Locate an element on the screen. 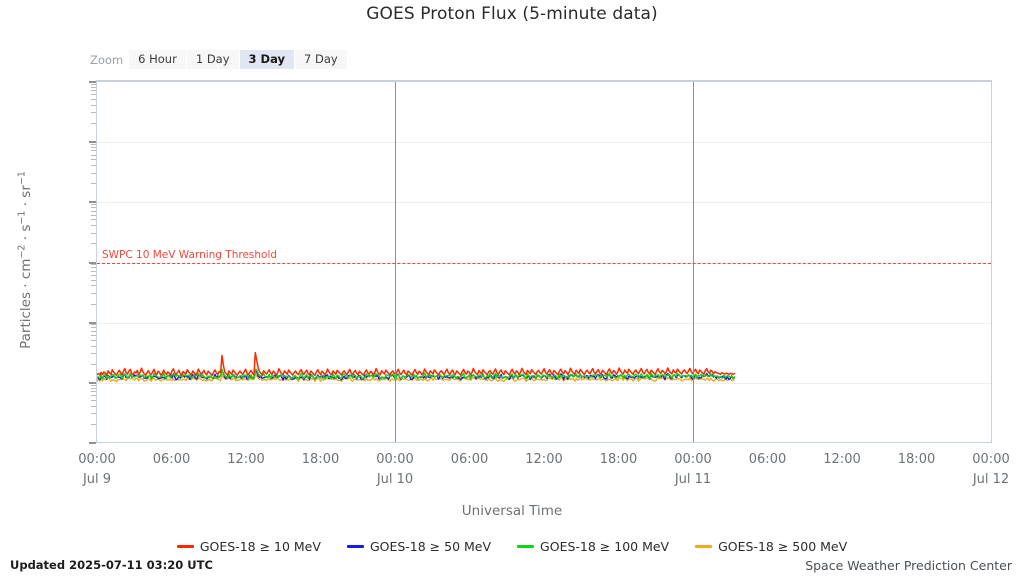  legend-swatch-10mev is located at coordinates (185, 546).